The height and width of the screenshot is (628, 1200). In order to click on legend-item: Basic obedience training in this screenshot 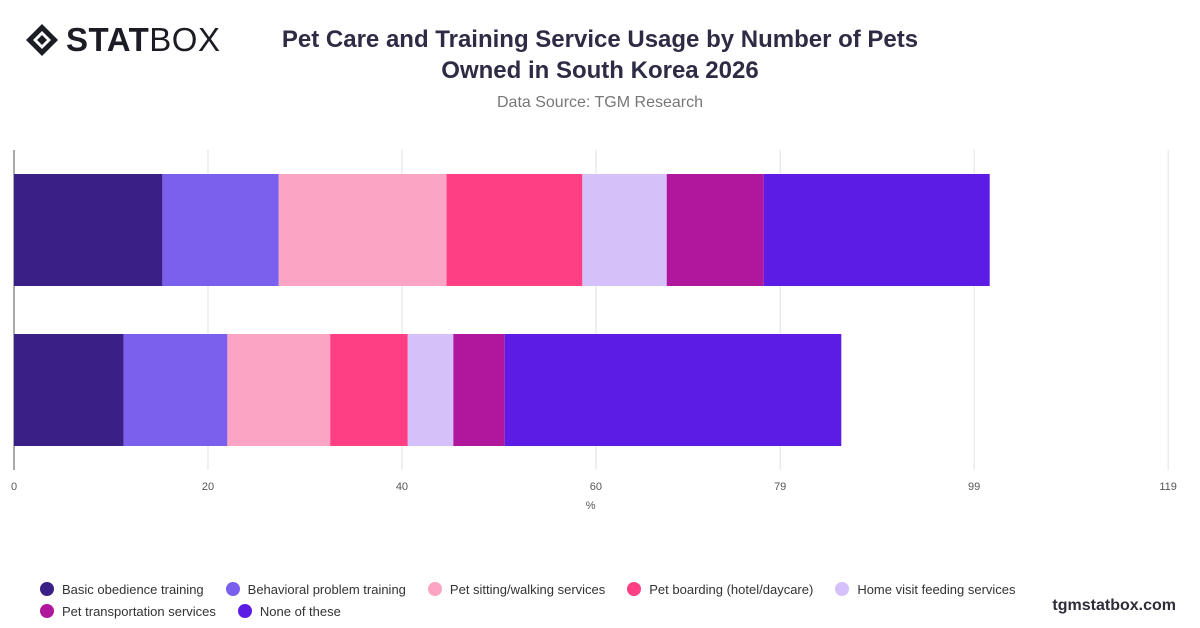, I will do `click(122, 589)`.